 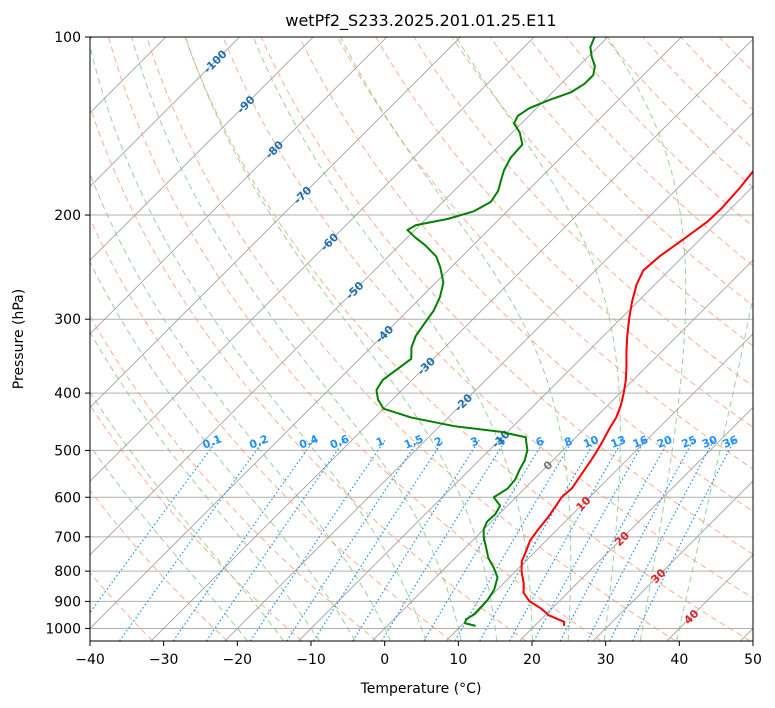 I want to click on isotherm-label: 0, so click(x=548, y=465).